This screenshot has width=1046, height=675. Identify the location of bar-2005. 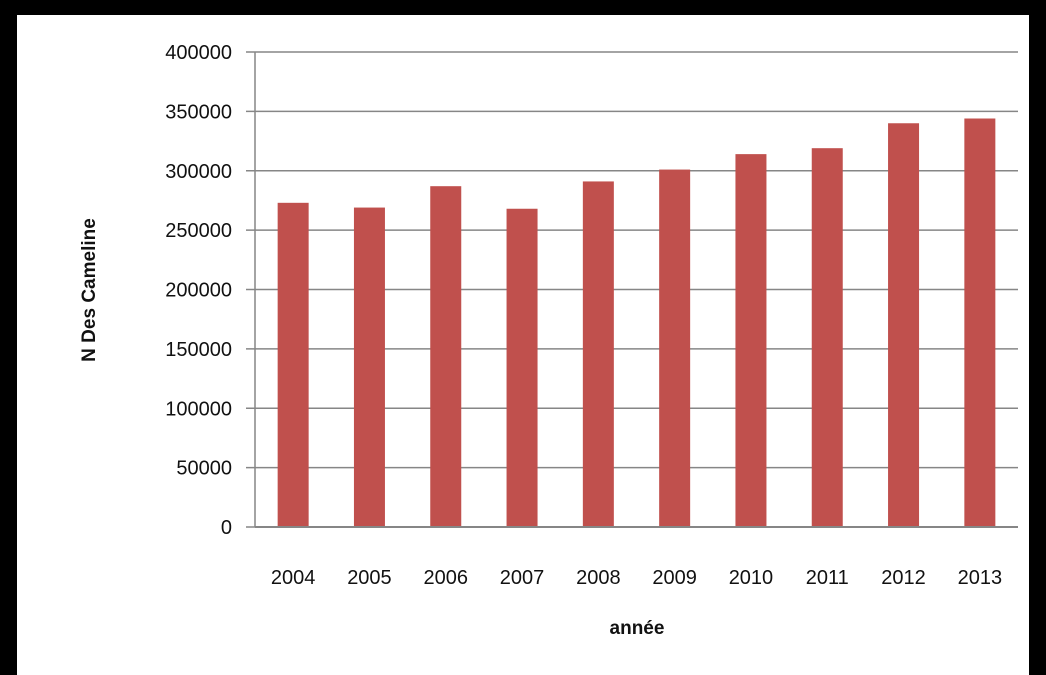
(369, 367).